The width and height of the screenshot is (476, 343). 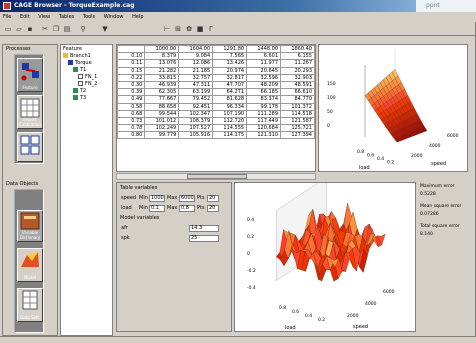 I want to click on table-cell: 121.310, so click(x=264, y=135).